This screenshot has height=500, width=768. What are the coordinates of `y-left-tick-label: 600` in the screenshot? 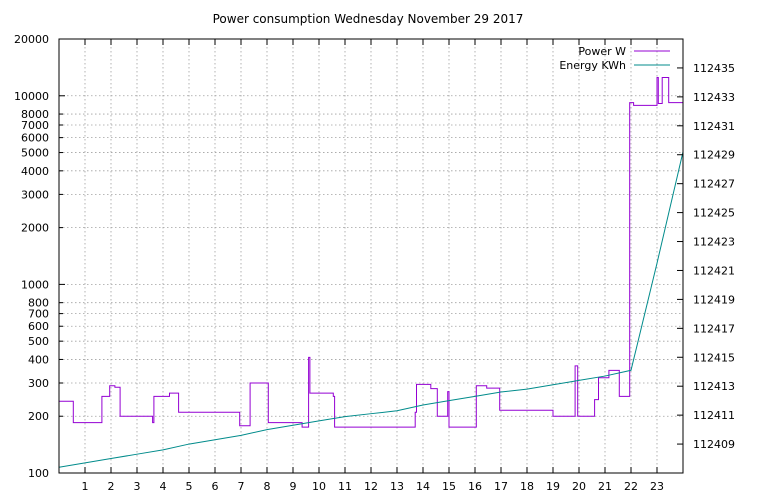 It's located at (38, 326).